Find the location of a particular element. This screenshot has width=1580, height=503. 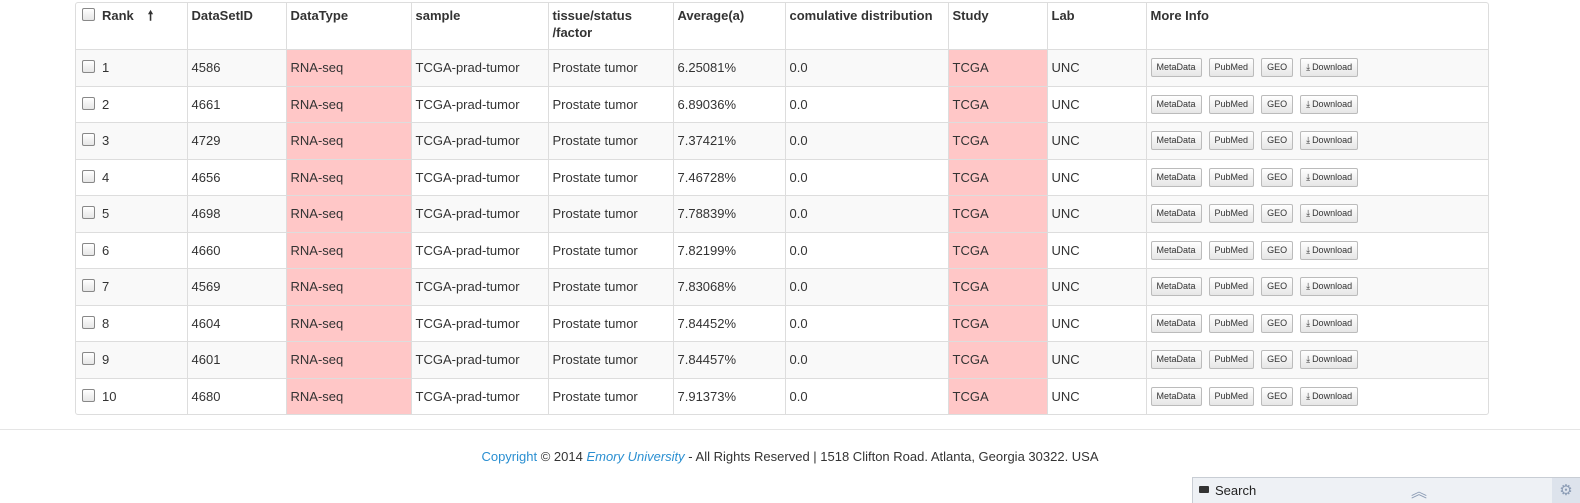

rank-value: 2 is located at coordinates (106, 104).